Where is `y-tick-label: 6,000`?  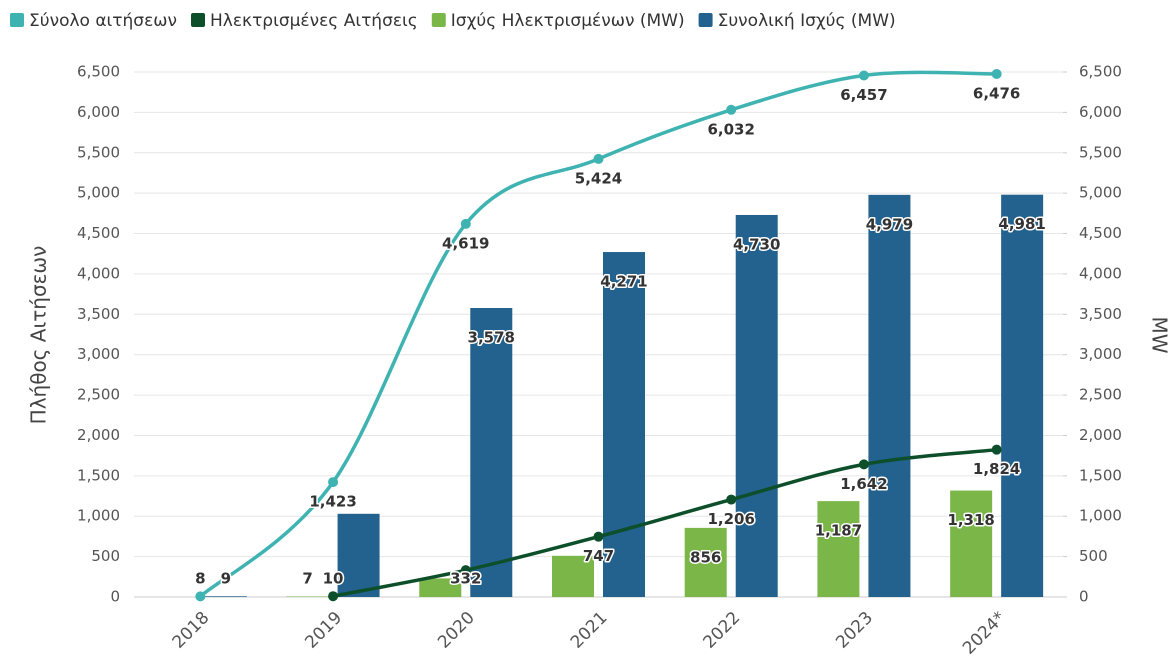
y-tick-label: 6,000 is located at coordinates (98, 112).